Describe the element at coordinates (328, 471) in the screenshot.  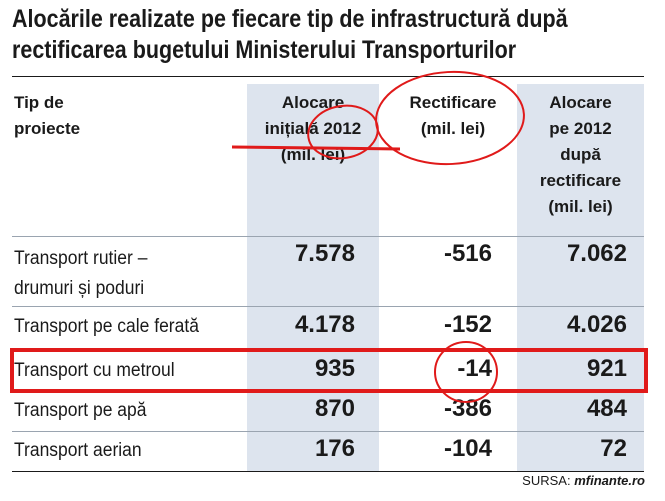
I see `table-bottom-rule` at that location.